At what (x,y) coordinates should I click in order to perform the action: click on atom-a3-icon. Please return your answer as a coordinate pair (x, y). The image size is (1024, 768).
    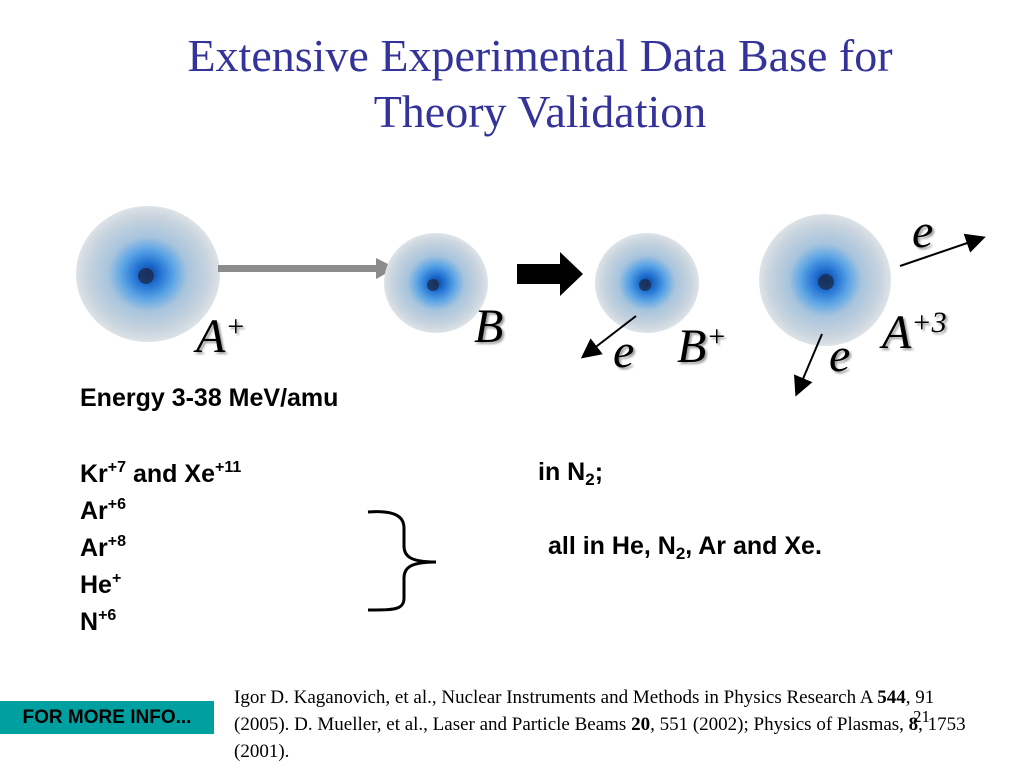
    Looking at the image, I should click on (825, 280).